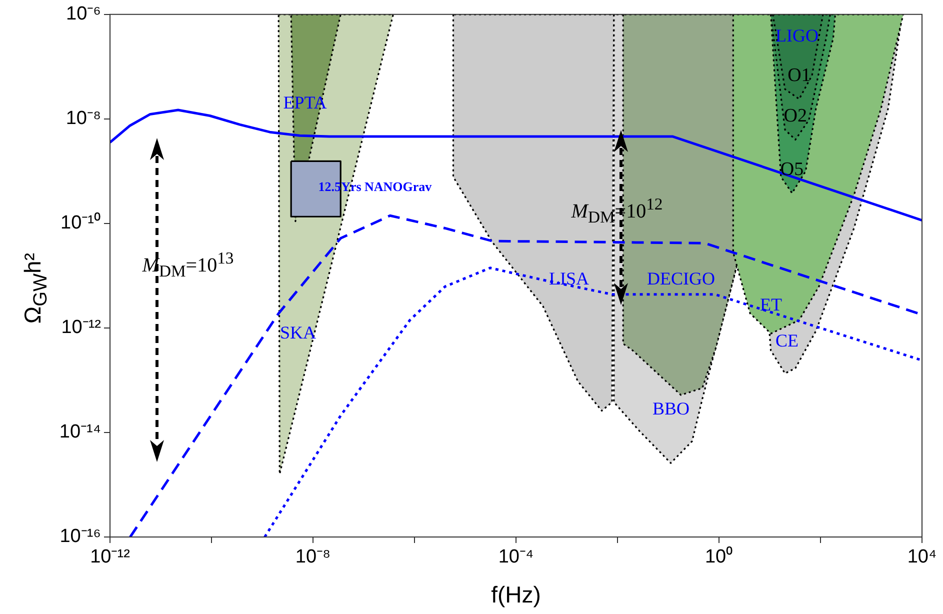 Image resolution: width=943 pixels, height=614 pixels. I want to click on series-label: O1, so click(799, 75).